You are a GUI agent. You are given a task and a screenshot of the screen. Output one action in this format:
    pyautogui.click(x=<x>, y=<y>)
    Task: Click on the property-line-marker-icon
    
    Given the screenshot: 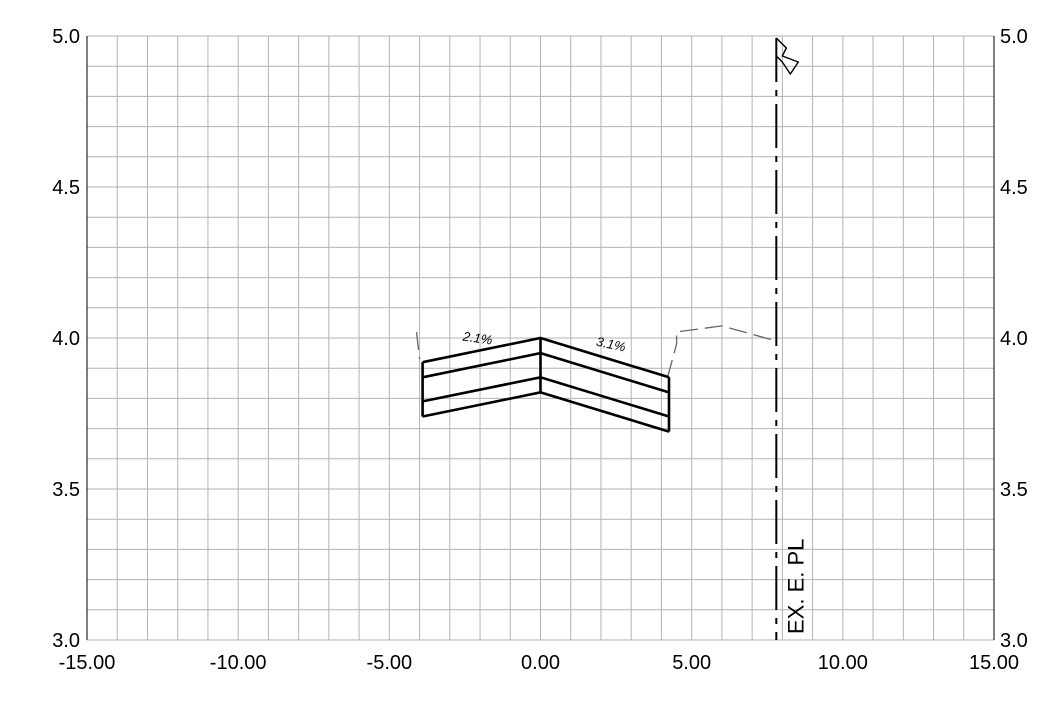 What is the action you would take?
    pyautogui.click(x=787, y=56)
    